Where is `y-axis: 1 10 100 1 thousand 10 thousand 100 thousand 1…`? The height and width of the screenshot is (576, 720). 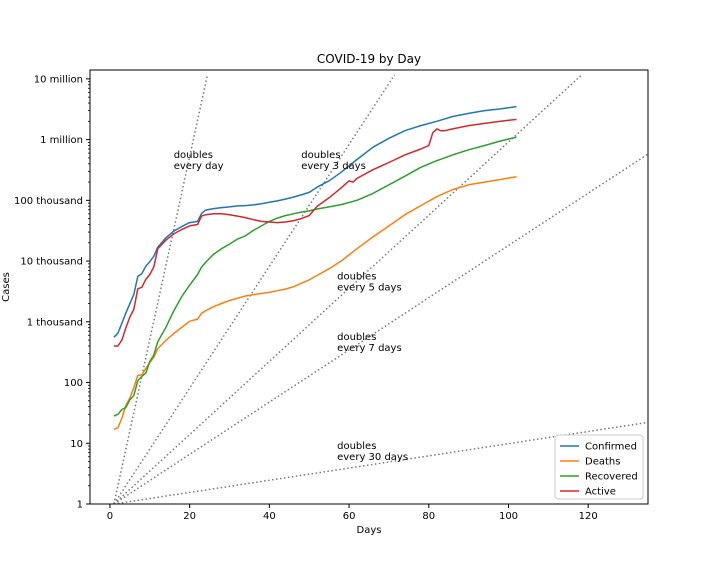 y-axis: 1 10 100 1 thousand 10 thousand 100 thousand 1… is located at coordinates (52, 292).